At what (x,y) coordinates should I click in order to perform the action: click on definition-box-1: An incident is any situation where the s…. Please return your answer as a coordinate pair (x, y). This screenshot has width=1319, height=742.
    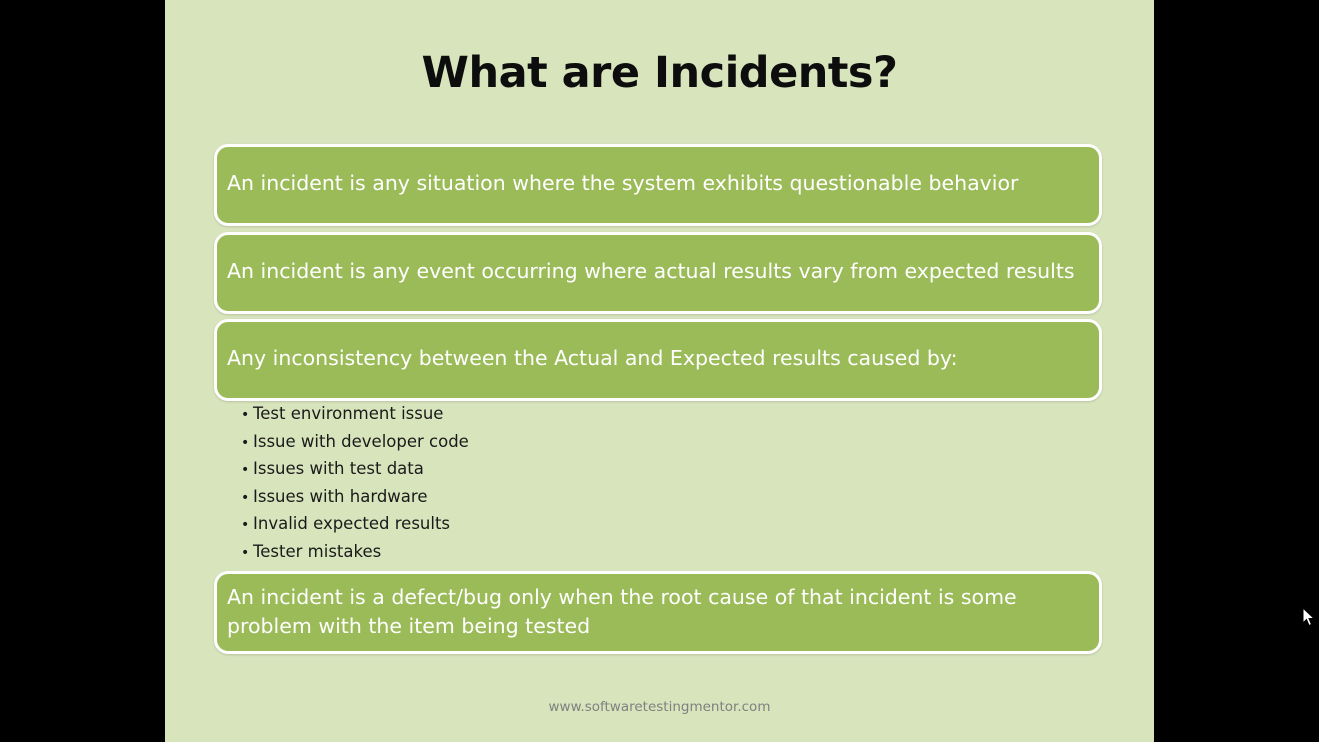
    Looking at the image, I should click on (658, 185).